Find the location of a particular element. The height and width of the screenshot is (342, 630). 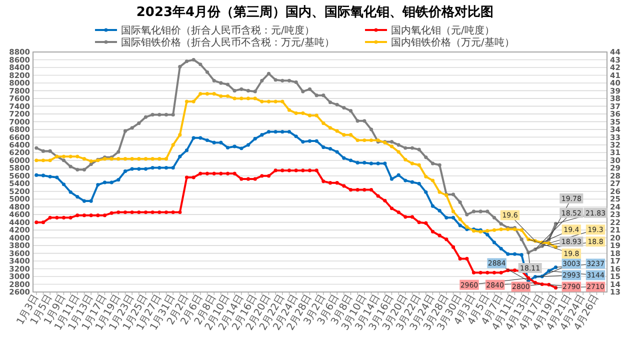

chart-title: 2023年4月份（第三周）国内、国际氧化钼、钼铁价格对比图 is located at coordinates (315, 12).